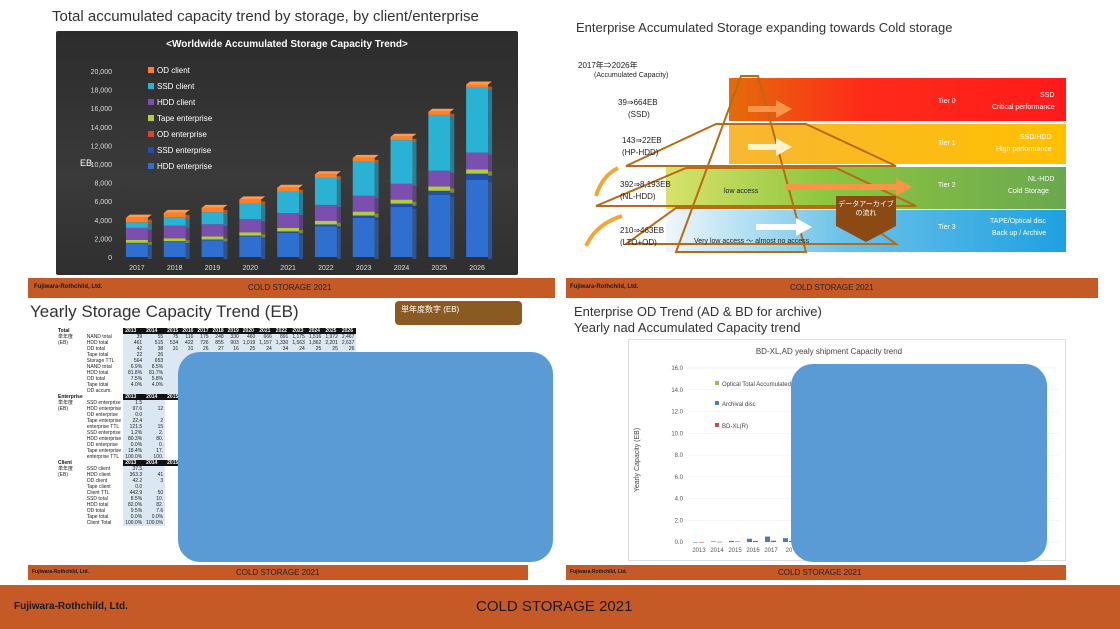 The image size is (1120, 629). Describe the element at coordinates (70, 463) in the screenshot. I see `section-label: Client` at that location.